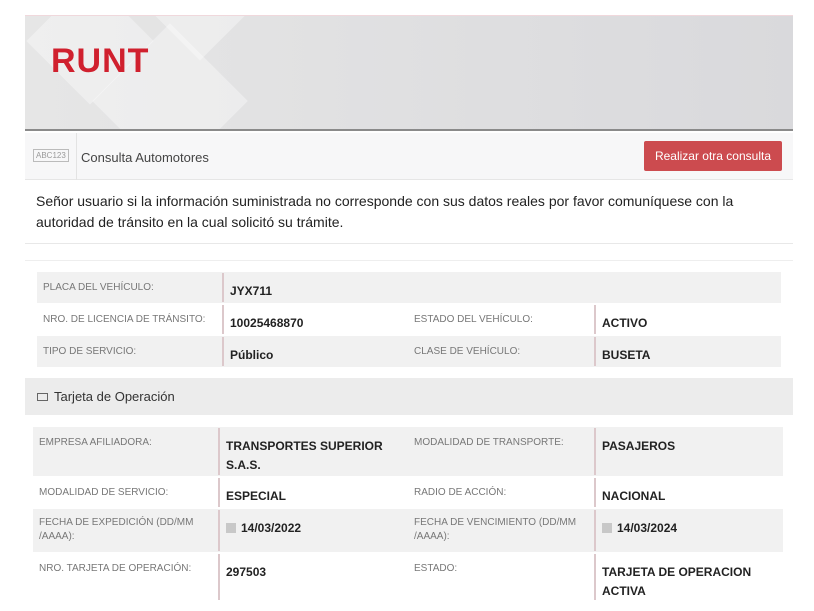  Describe the element at coordinates (313, 577) in the screenshot. I see `numero-value: 297503` at that location.